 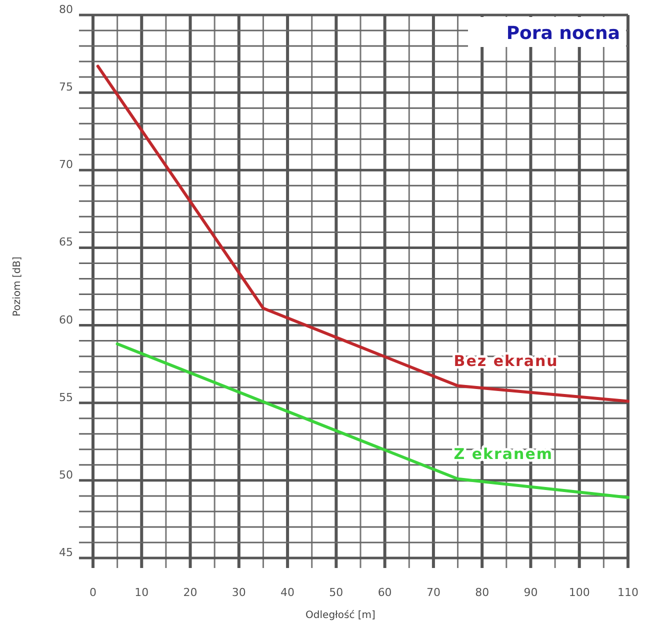 I want to click on x-tick-label: 100, so click(x=579, y=592).